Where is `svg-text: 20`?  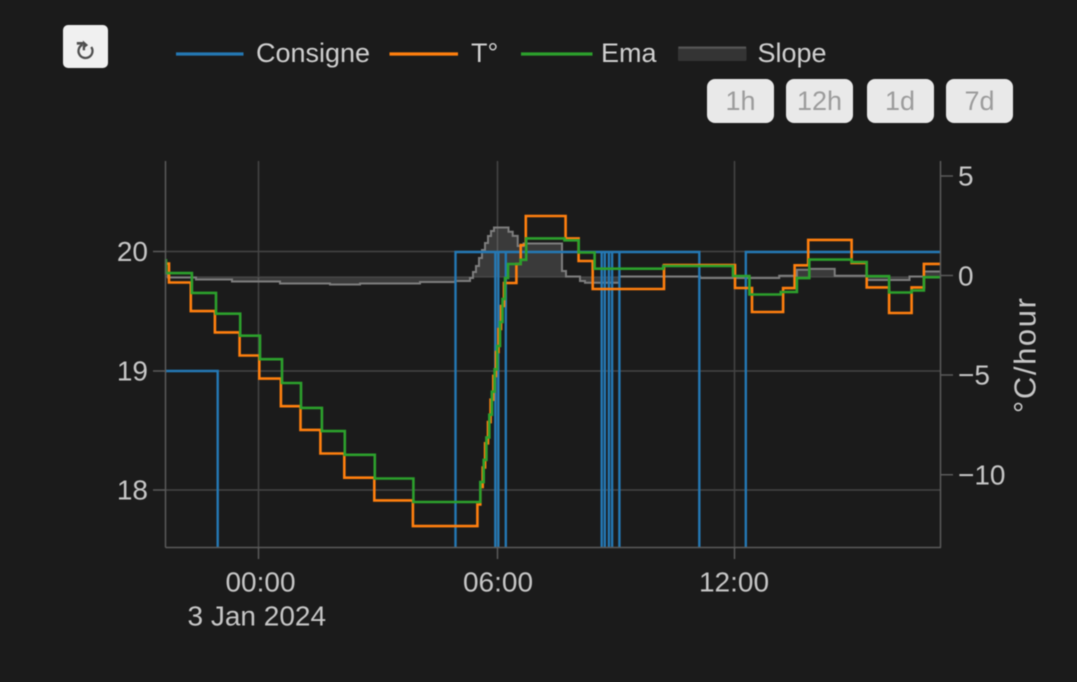
svg-text: 20 is located at coordinates (132, 251).